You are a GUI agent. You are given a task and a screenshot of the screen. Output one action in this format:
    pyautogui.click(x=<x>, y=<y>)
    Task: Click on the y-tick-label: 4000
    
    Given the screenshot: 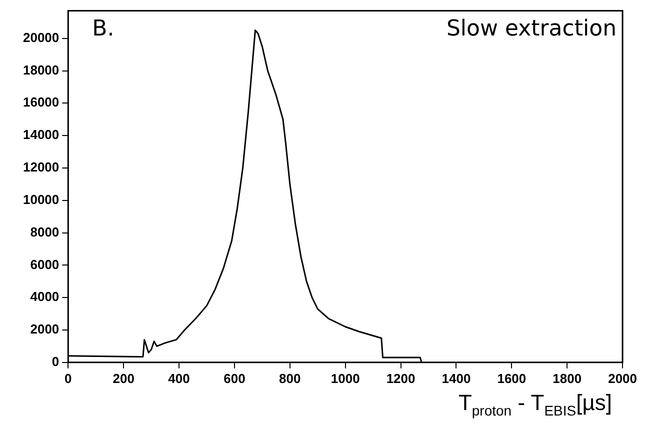 What is the action you would take?
    pyautogui.click(x=45, y=296)
    